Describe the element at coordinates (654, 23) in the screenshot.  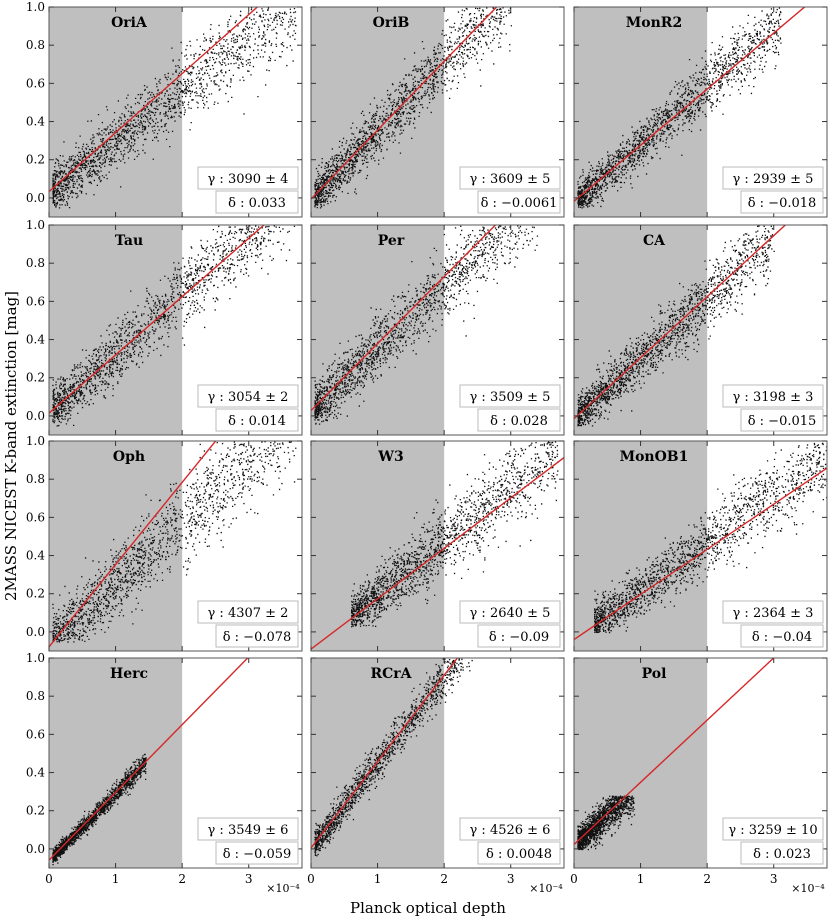
I see `panel-title: MonR2` at that location.